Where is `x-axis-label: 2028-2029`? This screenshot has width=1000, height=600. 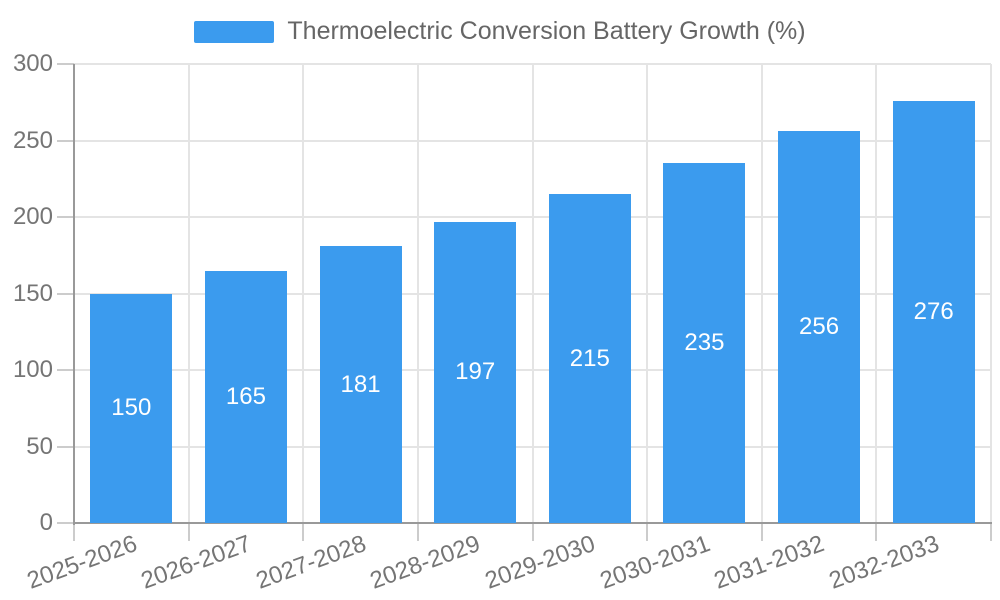
x-axis-label: 2028-2029 is located at coordinates (425, 562).